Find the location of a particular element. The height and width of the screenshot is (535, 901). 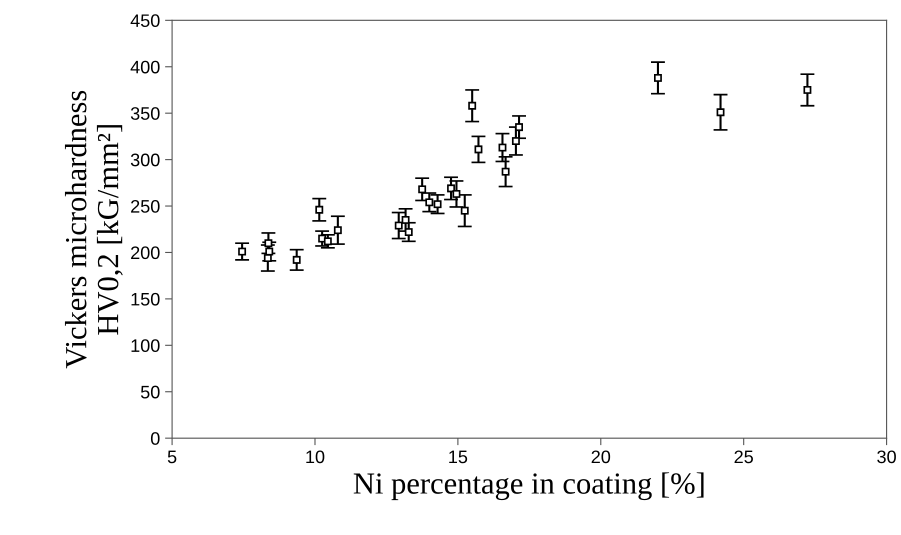

x-tick-label: 20 is located at coordinates (601, 457).